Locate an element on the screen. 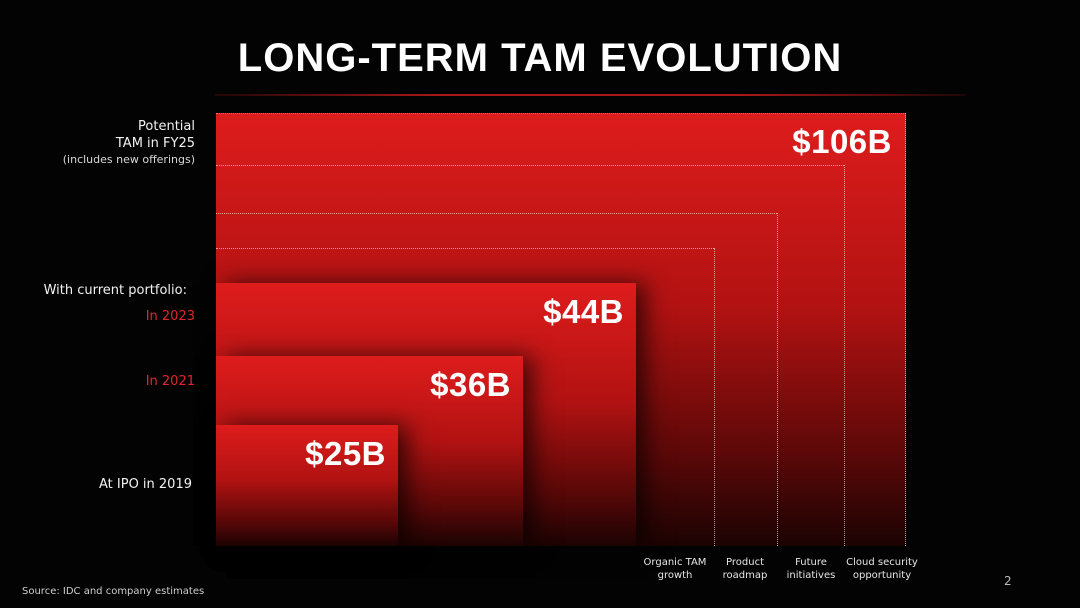 The height and width of the screenshot is (608, 1080). label-ipo-2019: At IPO in 2019 is located at coordinates (145, 484).